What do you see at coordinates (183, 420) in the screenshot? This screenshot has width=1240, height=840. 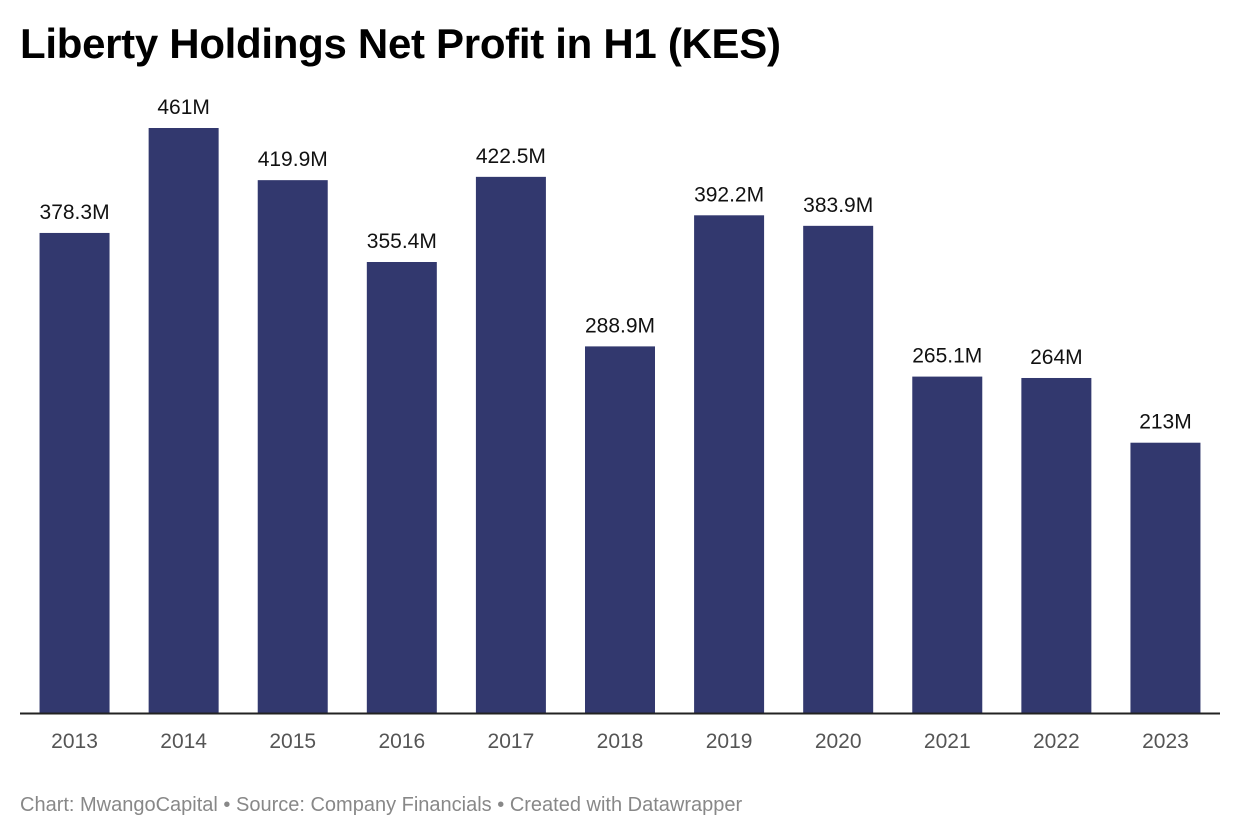 I see `bar-2014` at bounding box center [183, 420].